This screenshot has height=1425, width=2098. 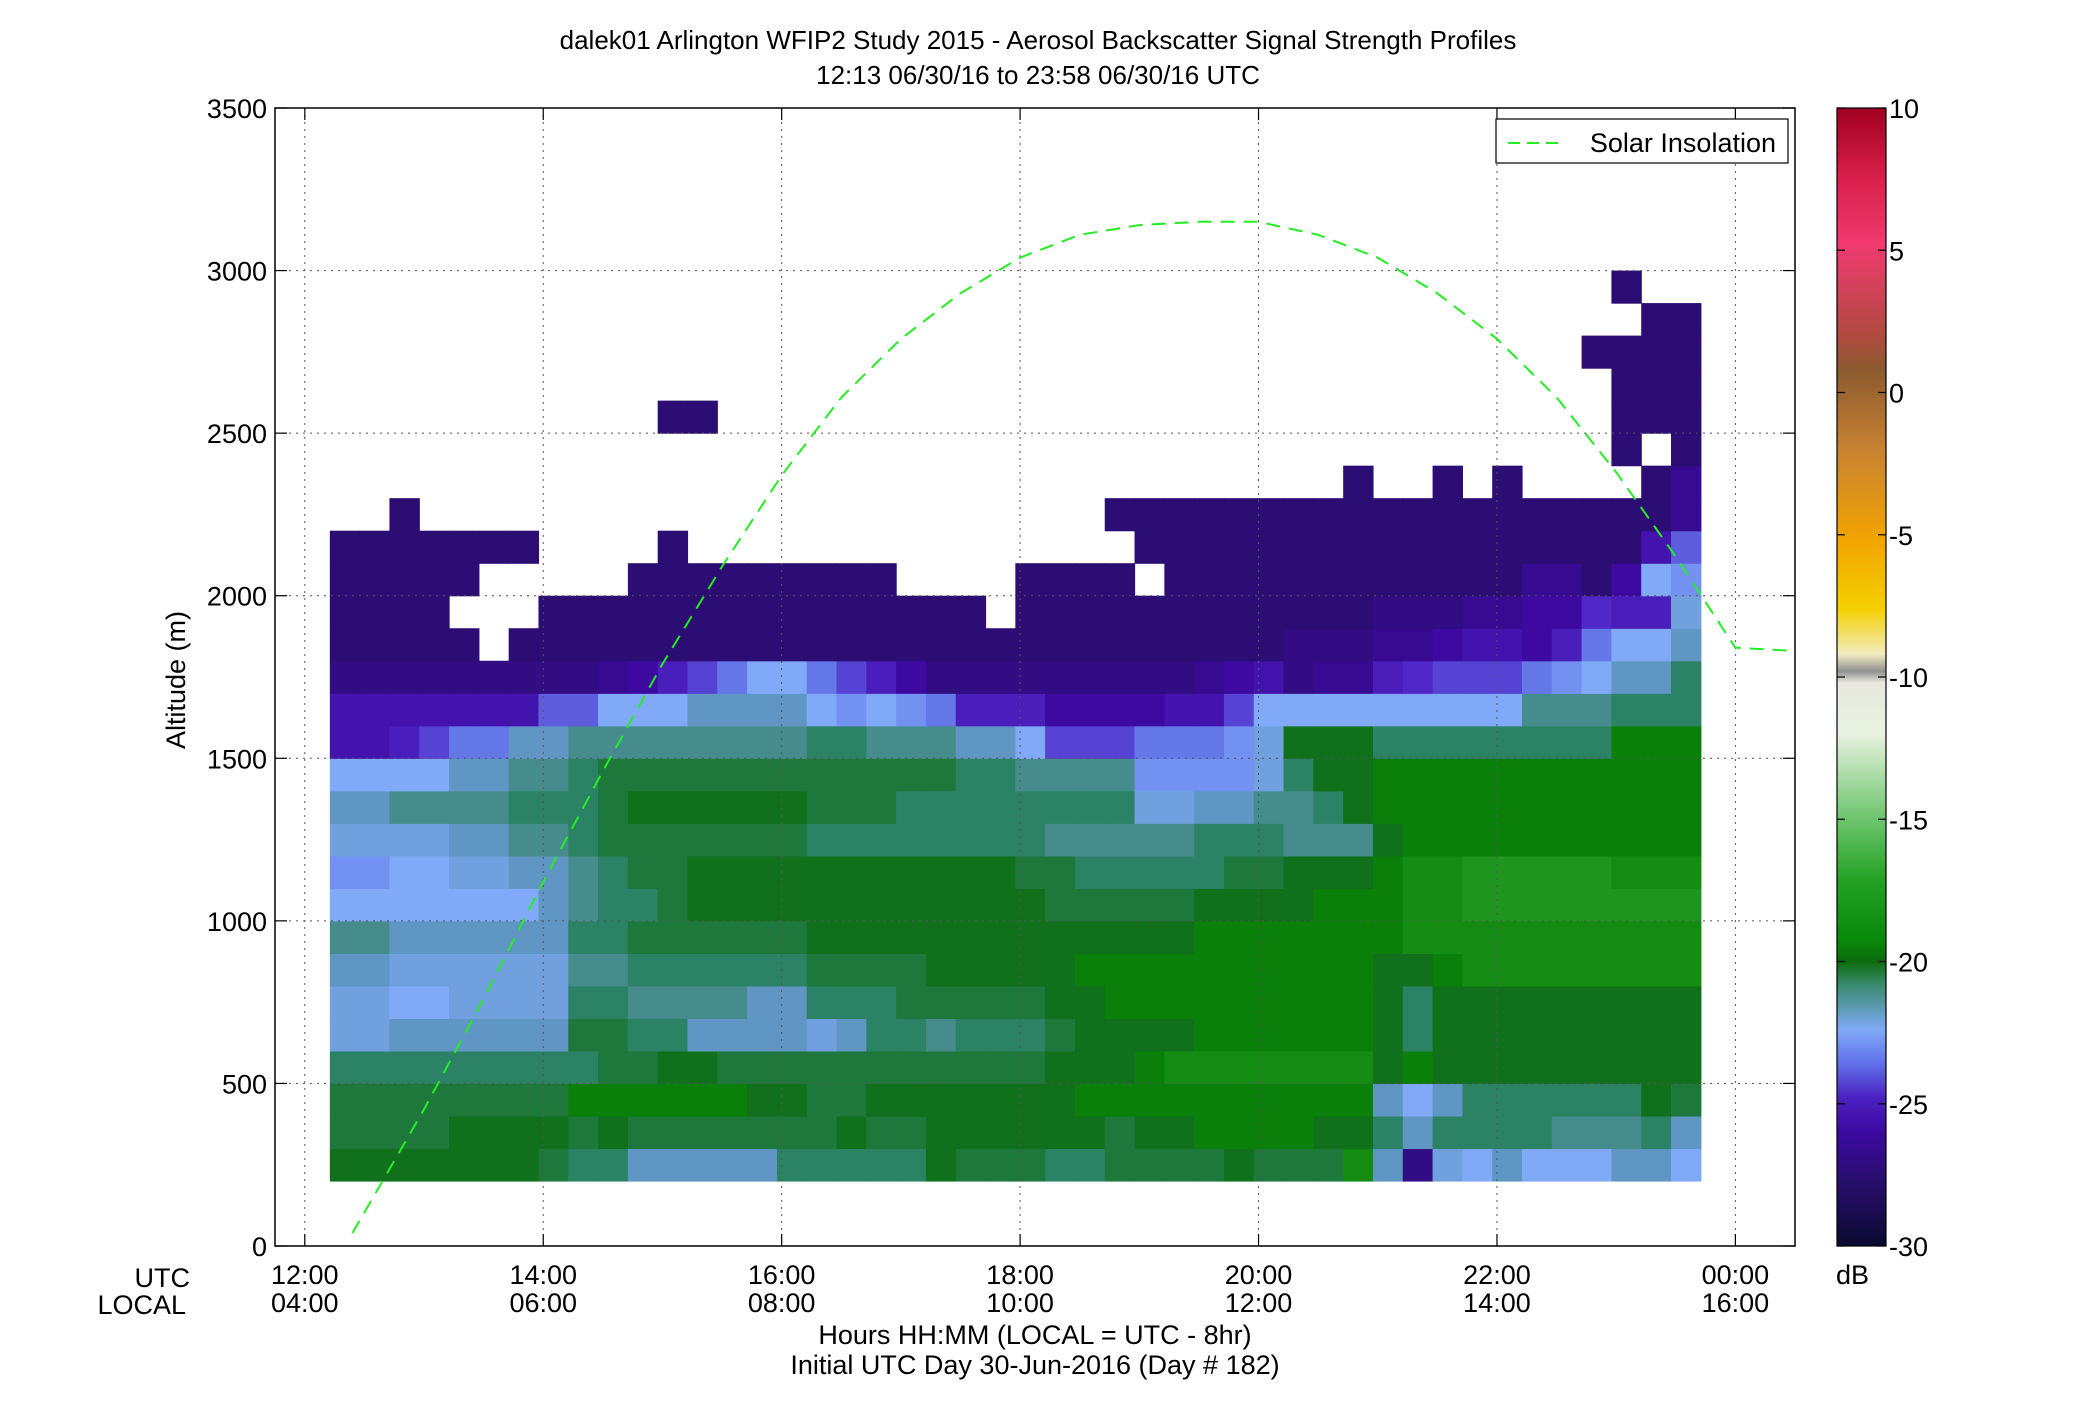 I want to click on x-axis-label: Hours HH:MM (LOCAL = UTC - 8hr), so click(x=1034, y=1335).